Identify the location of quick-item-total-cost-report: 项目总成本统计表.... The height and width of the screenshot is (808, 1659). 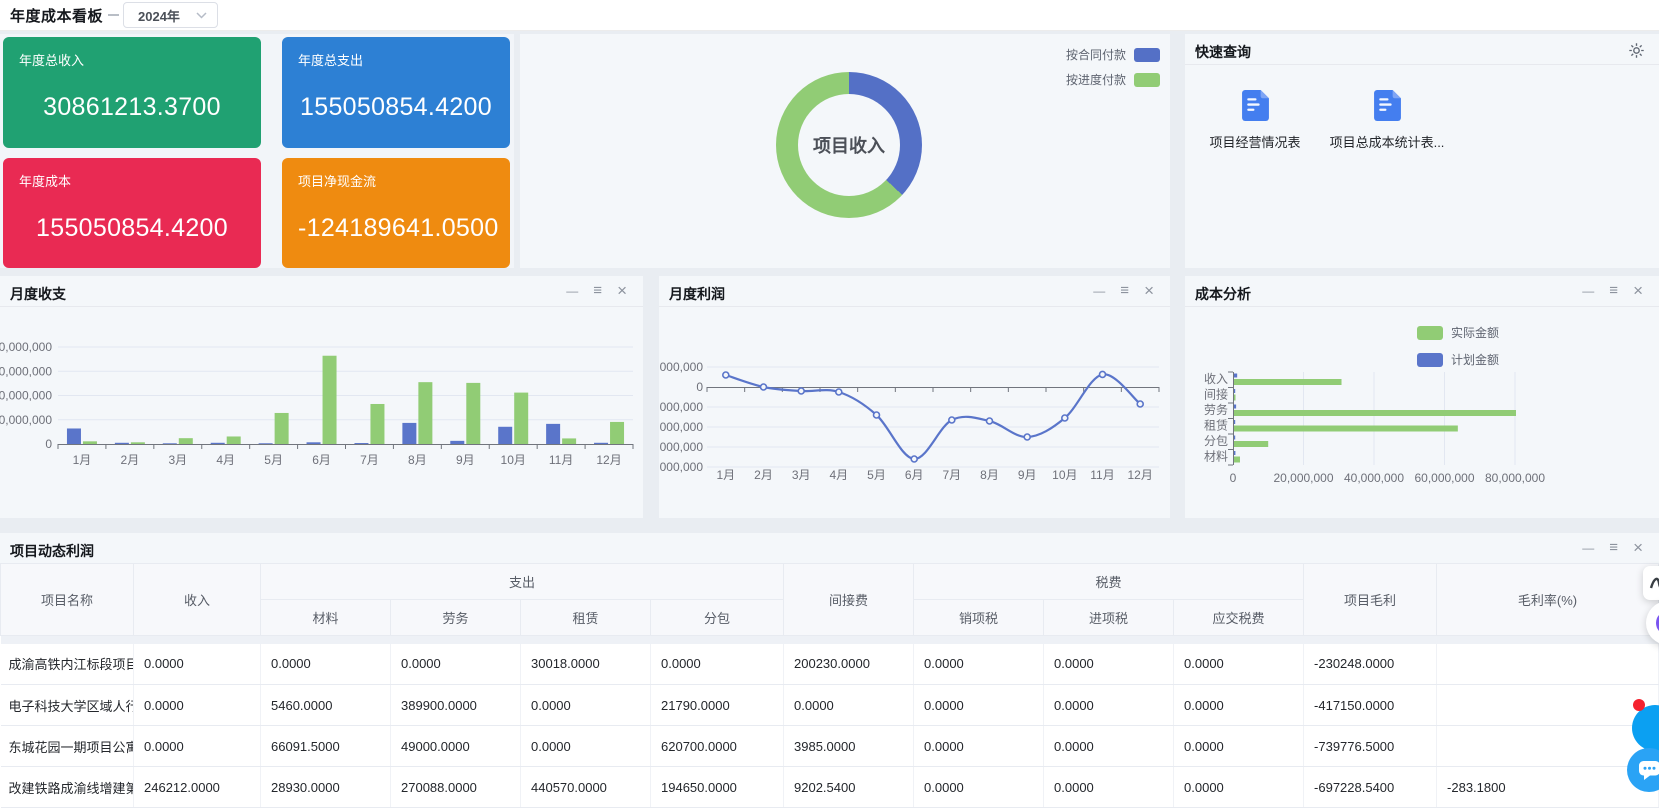
(1387, 114).